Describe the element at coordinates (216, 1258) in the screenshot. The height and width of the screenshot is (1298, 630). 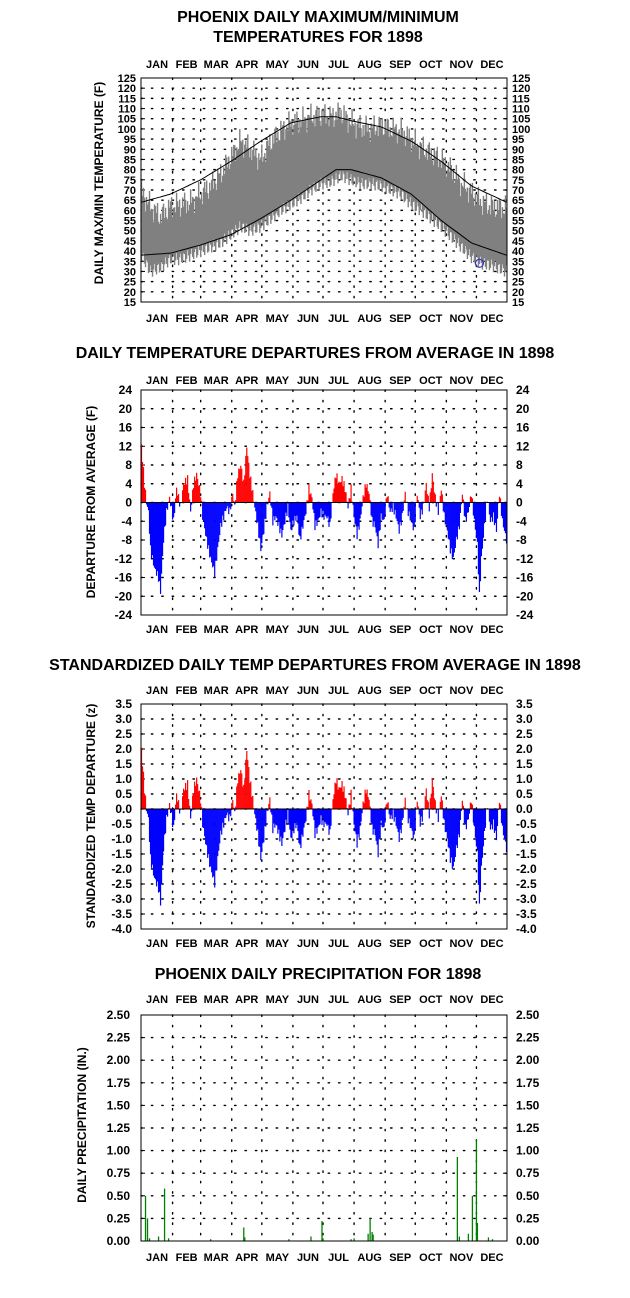
I see `precip-month-label-bottom: MAR` at that location.